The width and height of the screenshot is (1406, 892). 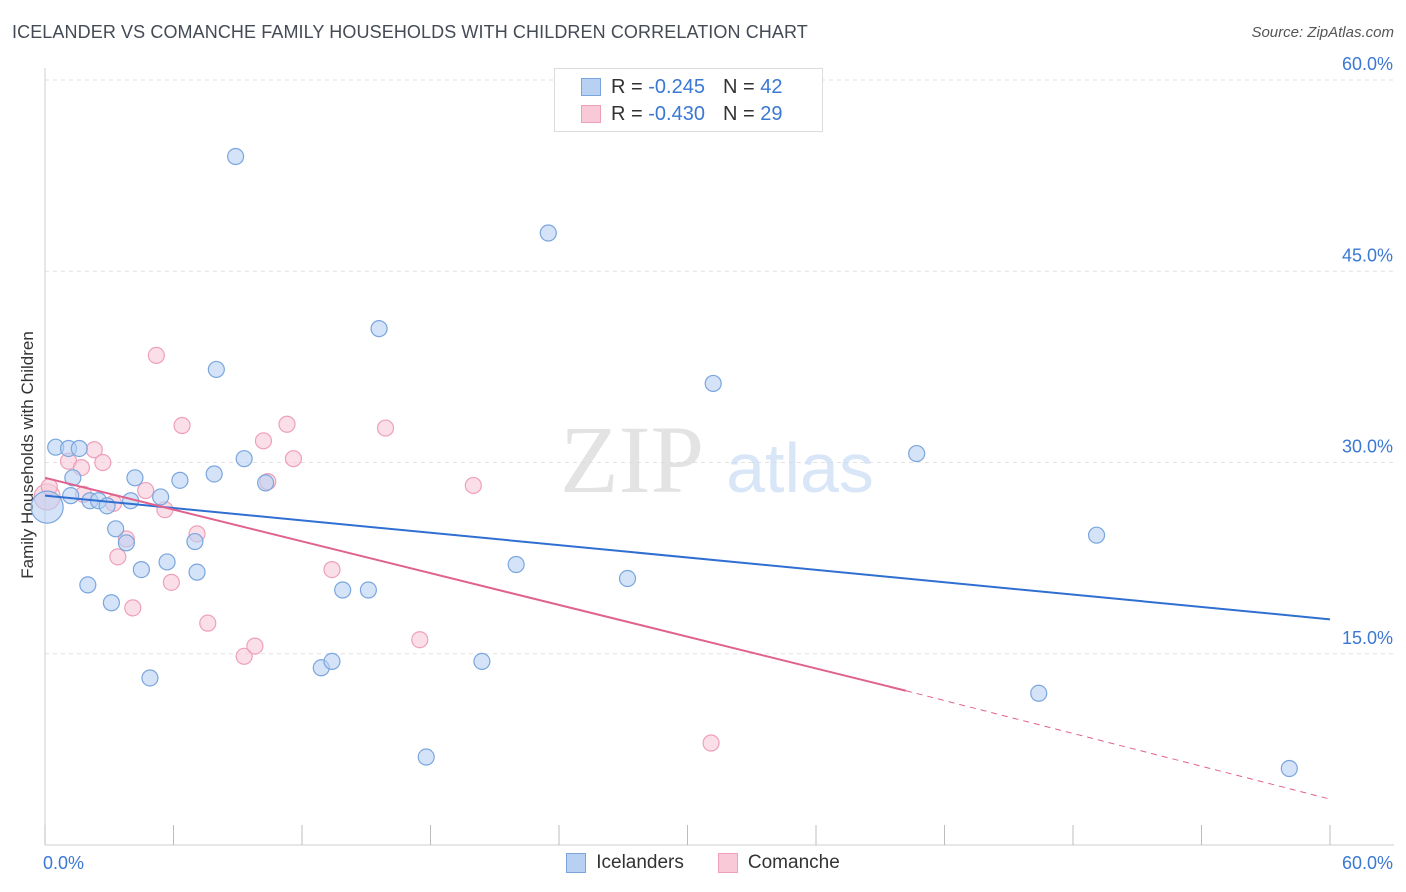 What do you see at coordinates (63, 863) in the screenshot?
I see `x-tick-label-min: 0.0%` at bounding box center [63, 863].